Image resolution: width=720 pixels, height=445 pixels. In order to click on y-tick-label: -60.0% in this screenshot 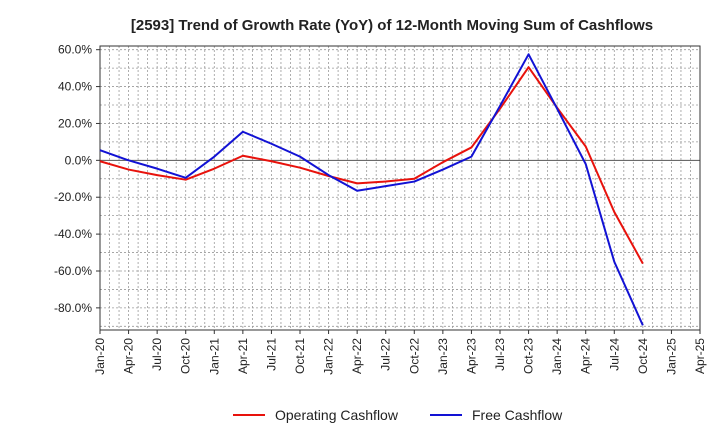, I will do `click(73, 271)`.